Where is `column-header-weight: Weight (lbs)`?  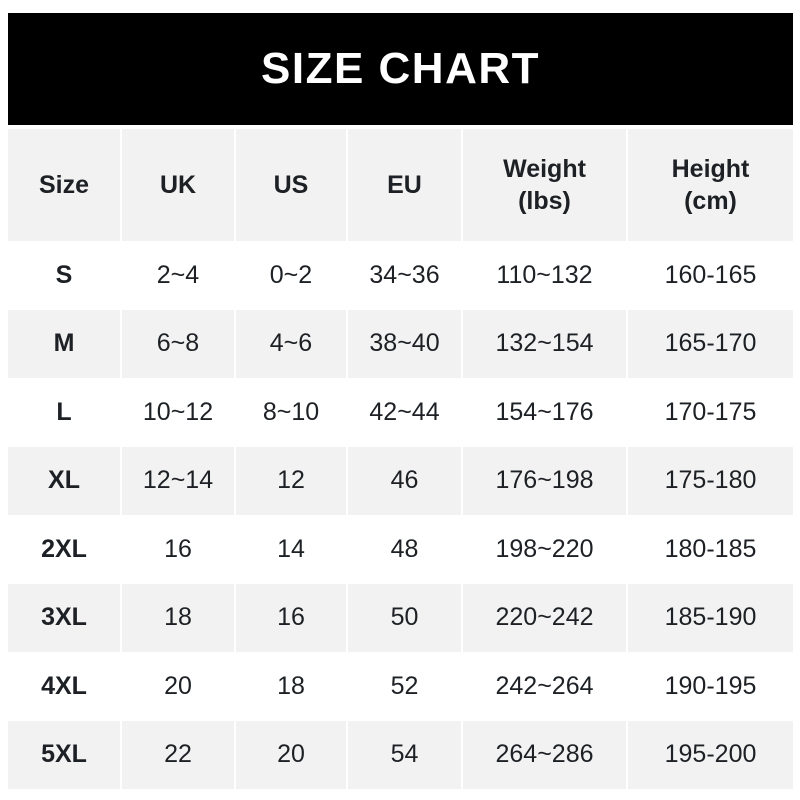 column-header-weight: Weight (lbs) is located at coordinates (544, 185).